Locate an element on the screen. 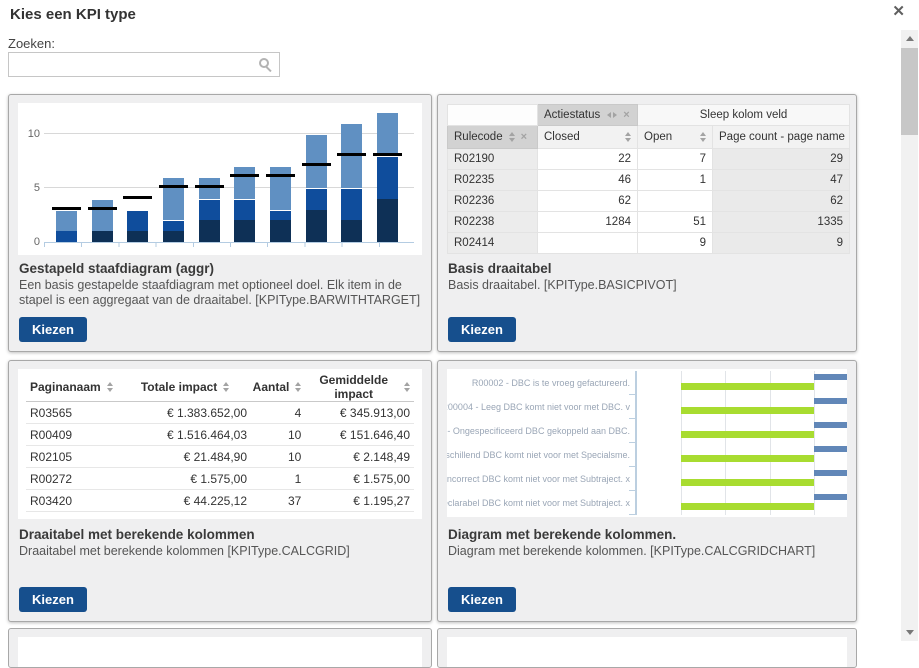 Image resolution: width=919 pixels, height=668 pixels. pivot-column-label: Open is located at coordinates (658, 137).